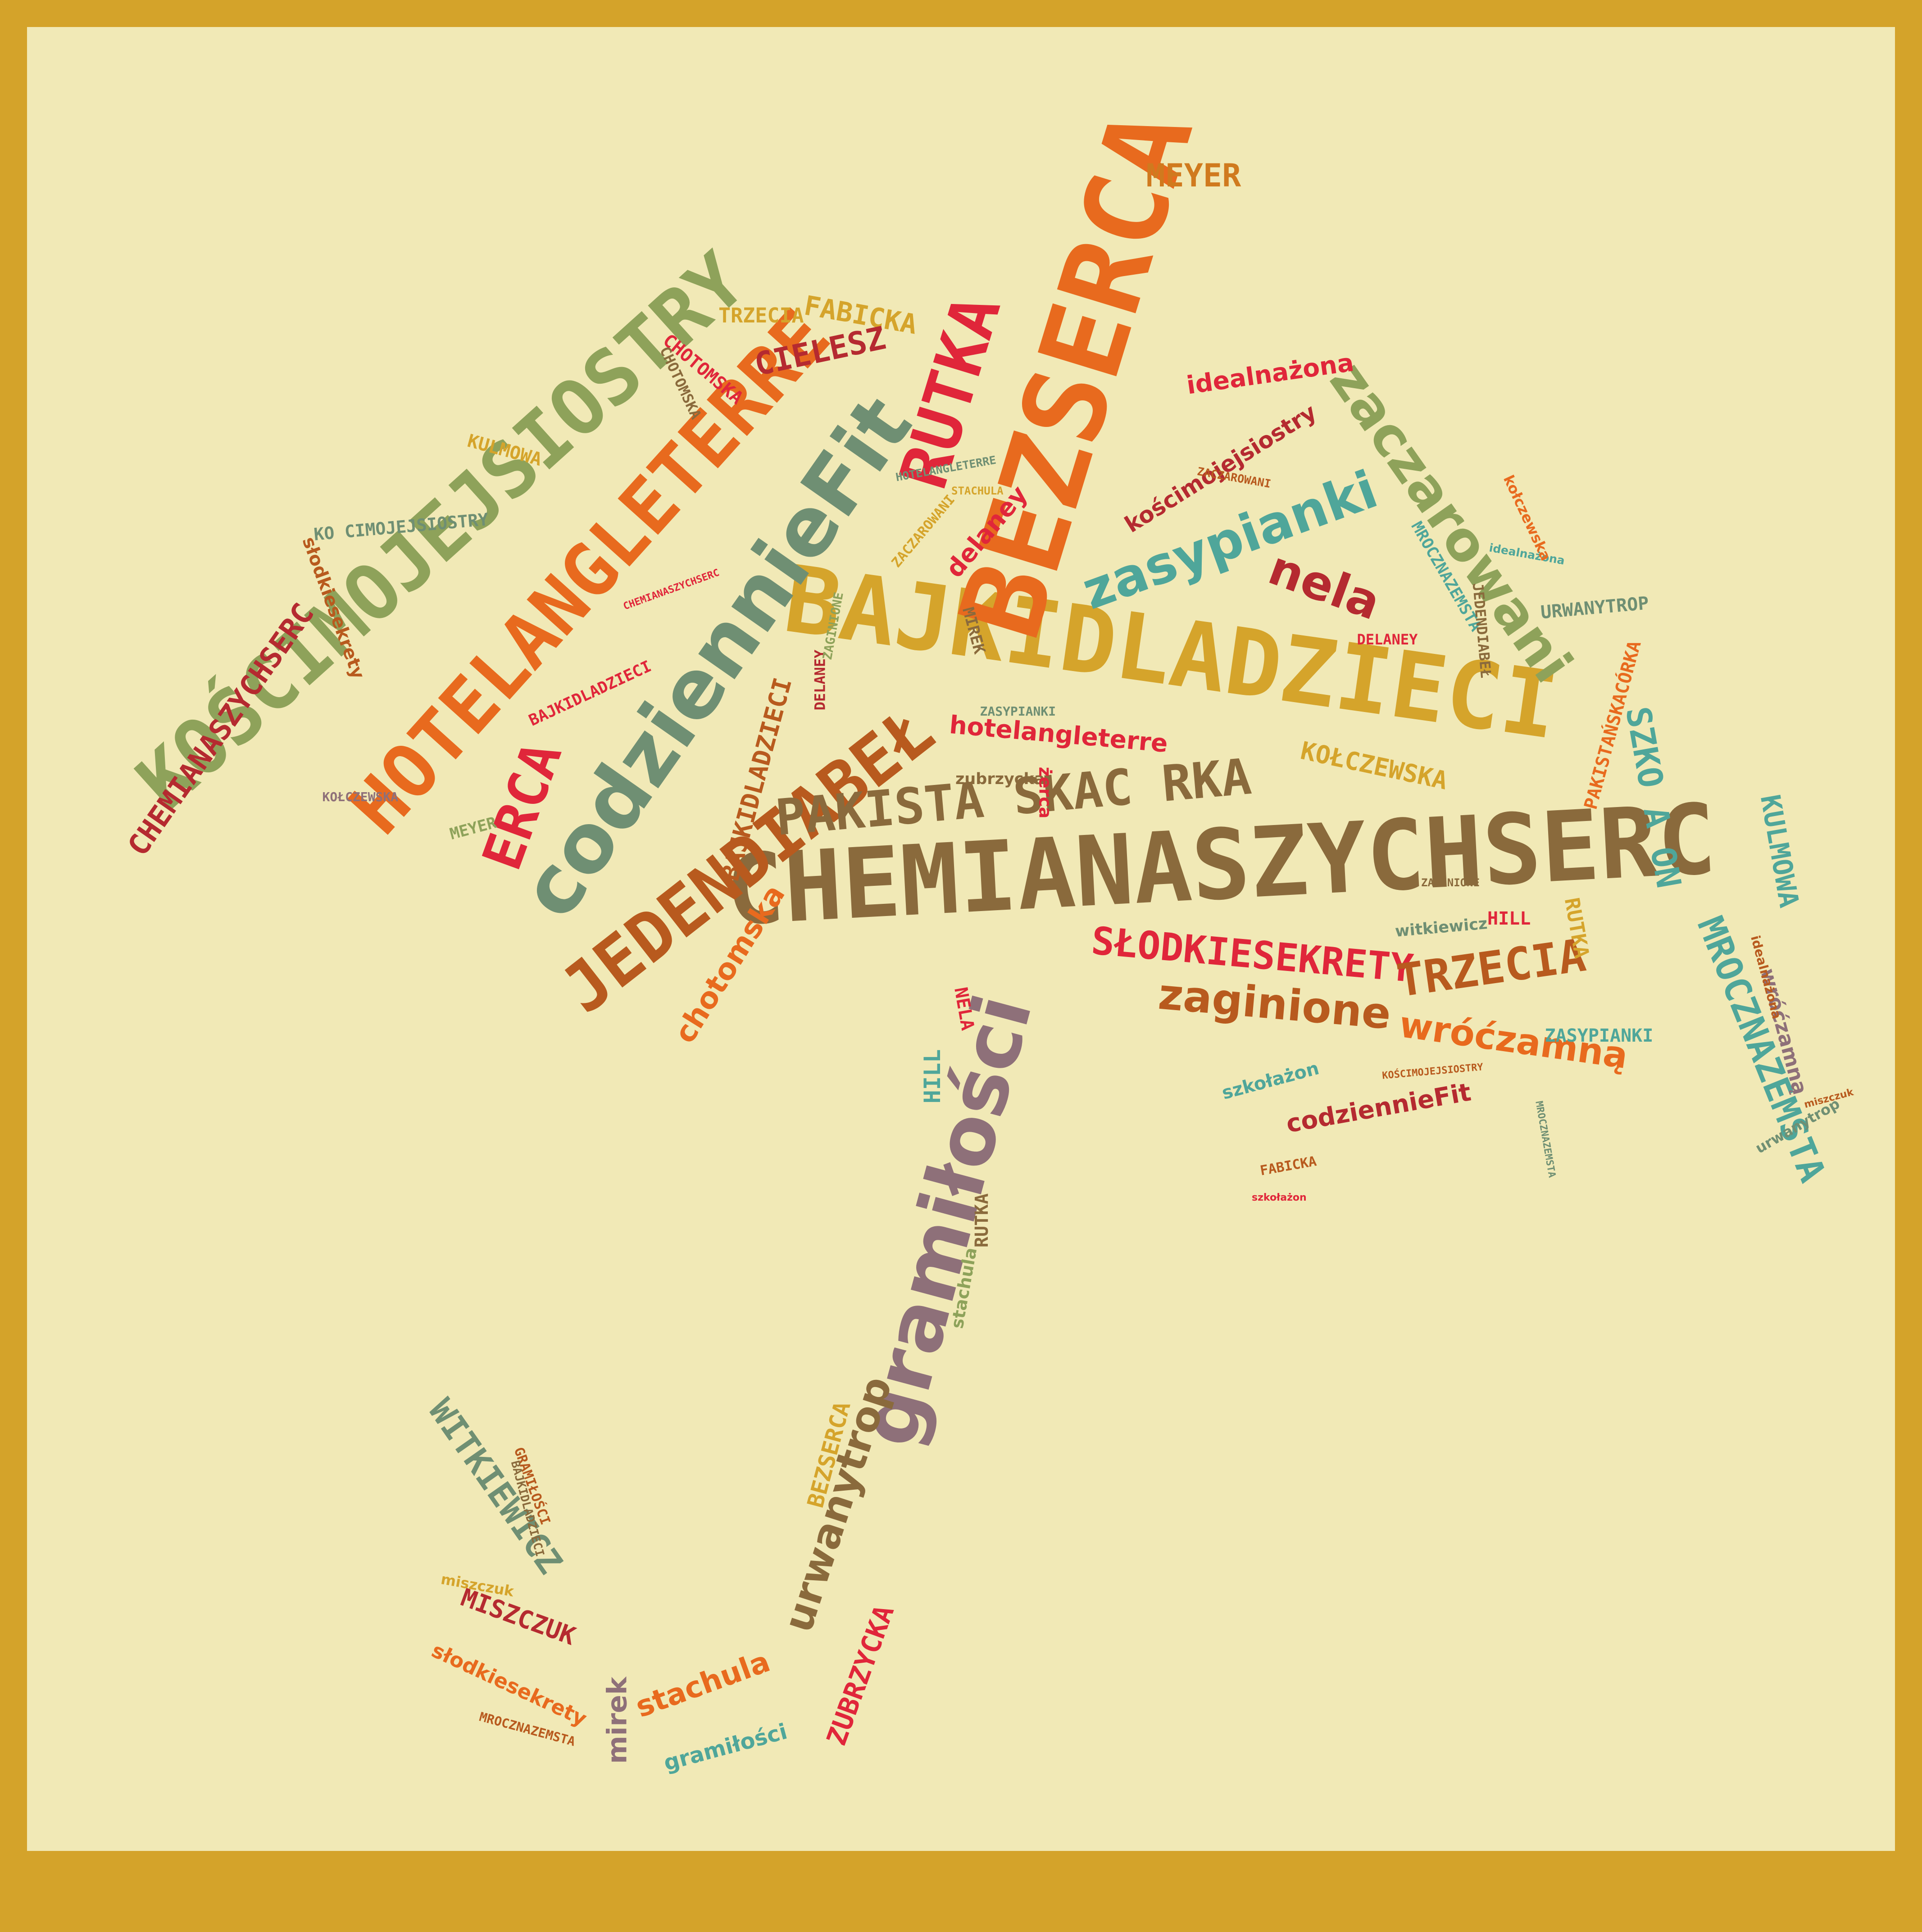 This screenshot has height=1932, width=1922. I want to click on cloud-word: STACHULA, so click(978, 491).